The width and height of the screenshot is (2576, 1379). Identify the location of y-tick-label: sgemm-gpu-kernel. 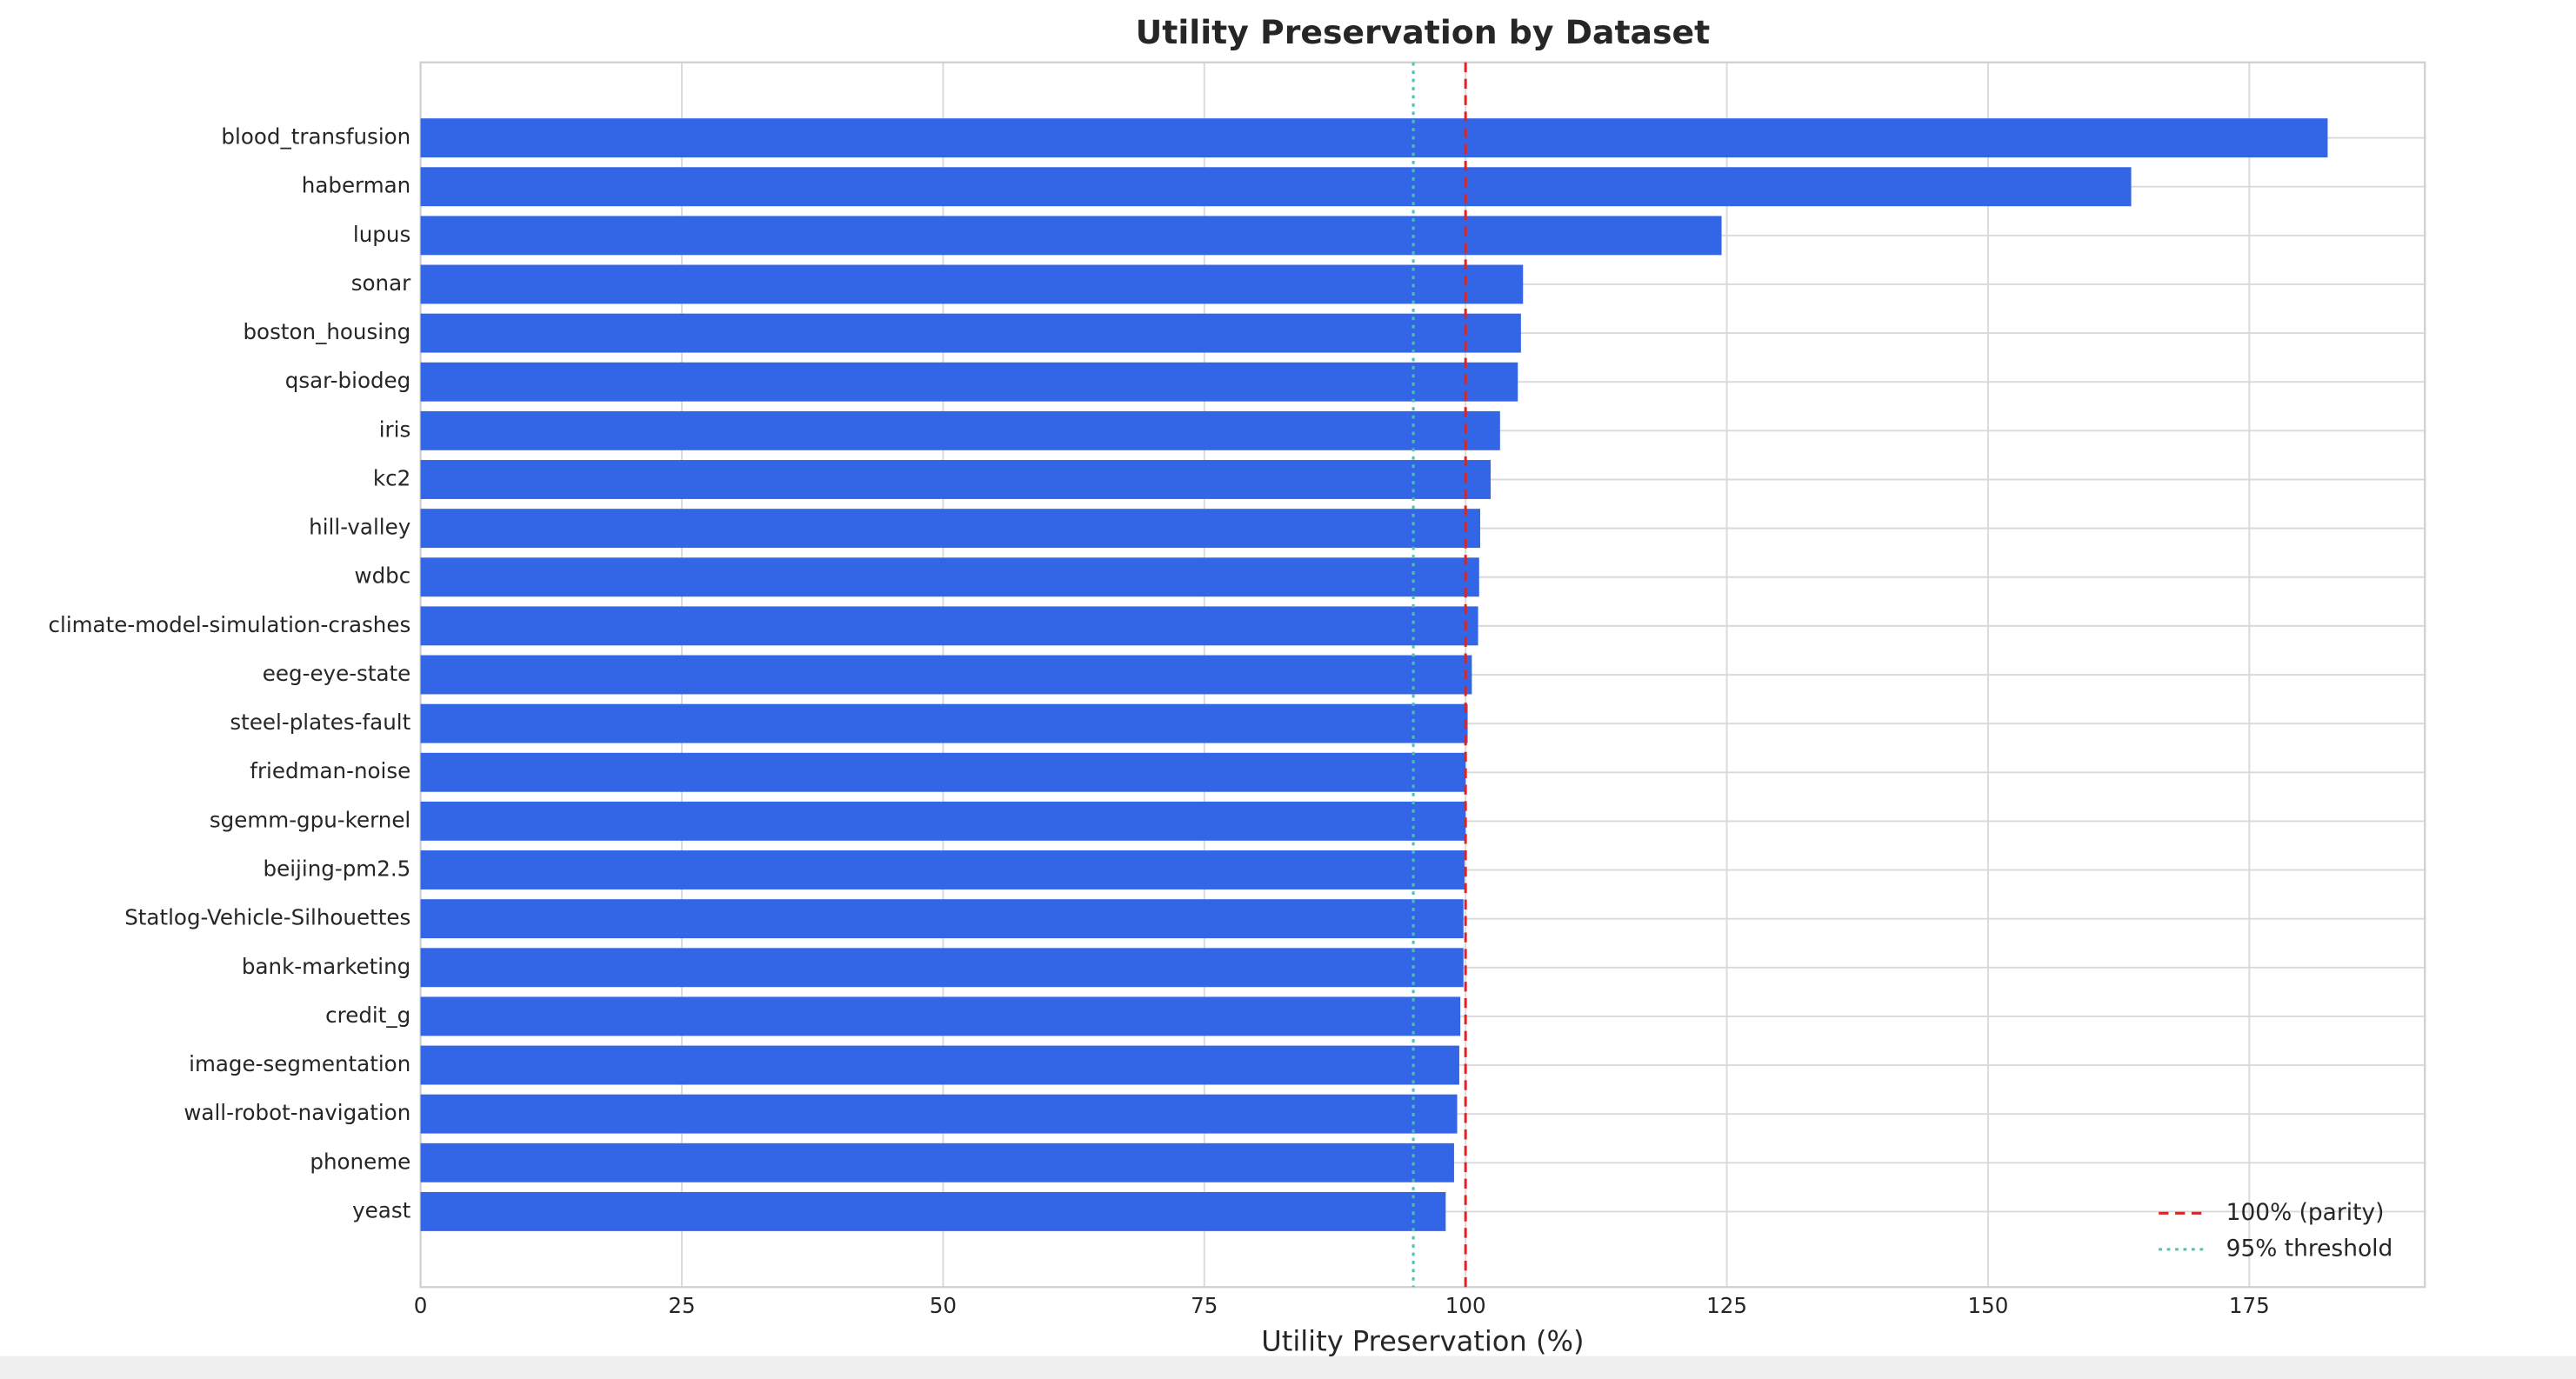
(310, 819).